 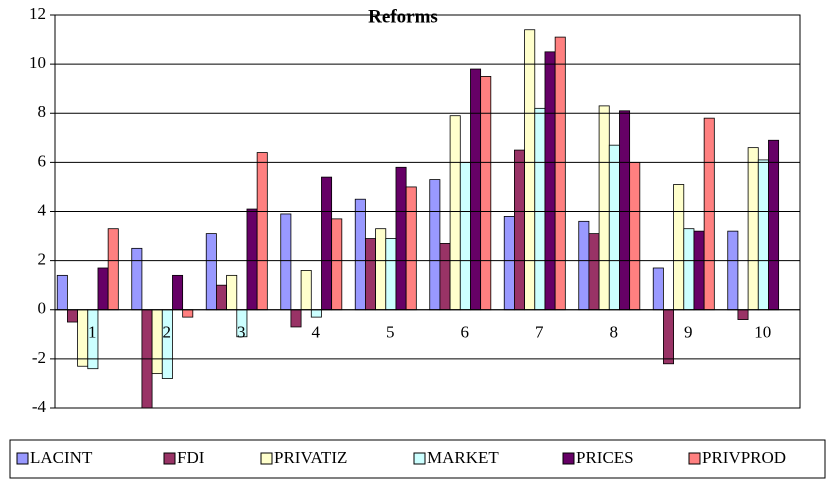 What do you see at coordinates (42, 259) in the screenshot?
I see `y-tick-label: 2` at bounding box center [42, 259].